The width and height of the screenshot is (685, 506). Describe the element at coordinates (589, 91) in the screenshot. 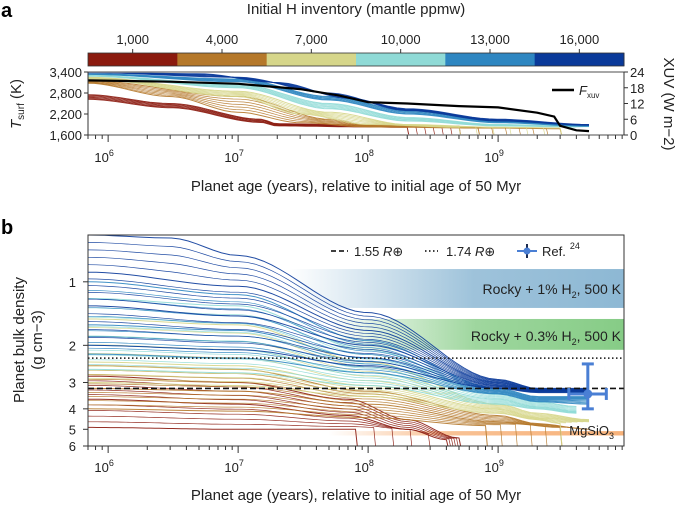

I see `legend-fxuv-label: Fxuv` at that location.